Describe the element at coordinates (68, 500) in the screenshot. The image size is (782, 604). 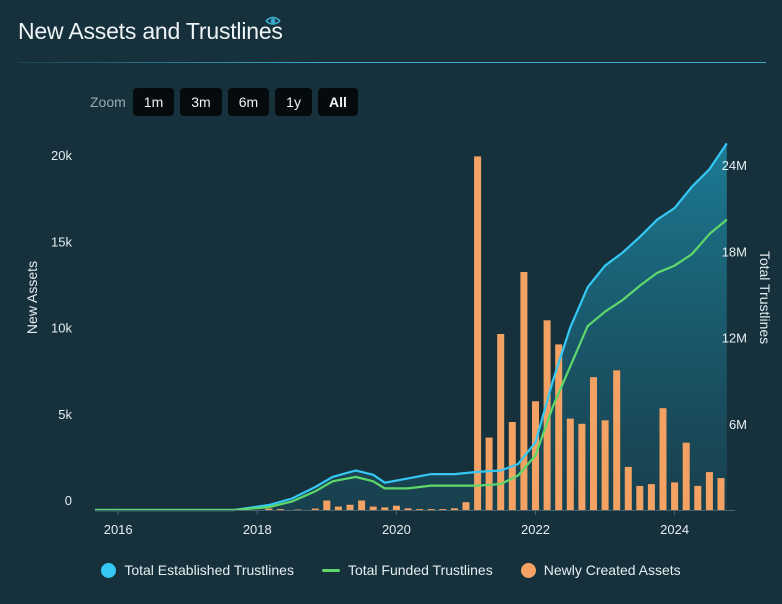
I see `y-left-tick-label: 0` at that location.